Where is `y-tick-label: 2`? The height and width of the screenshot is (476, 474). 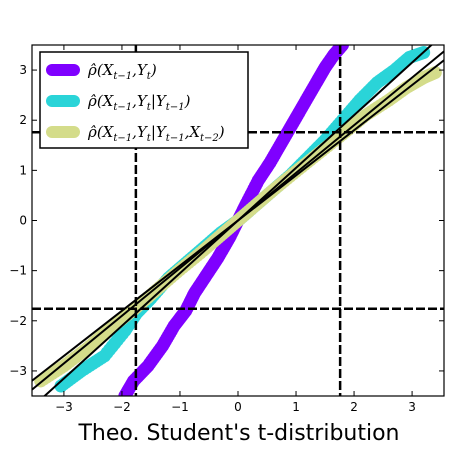 y-tick-label: 2 is located at coordinates (23, 120).